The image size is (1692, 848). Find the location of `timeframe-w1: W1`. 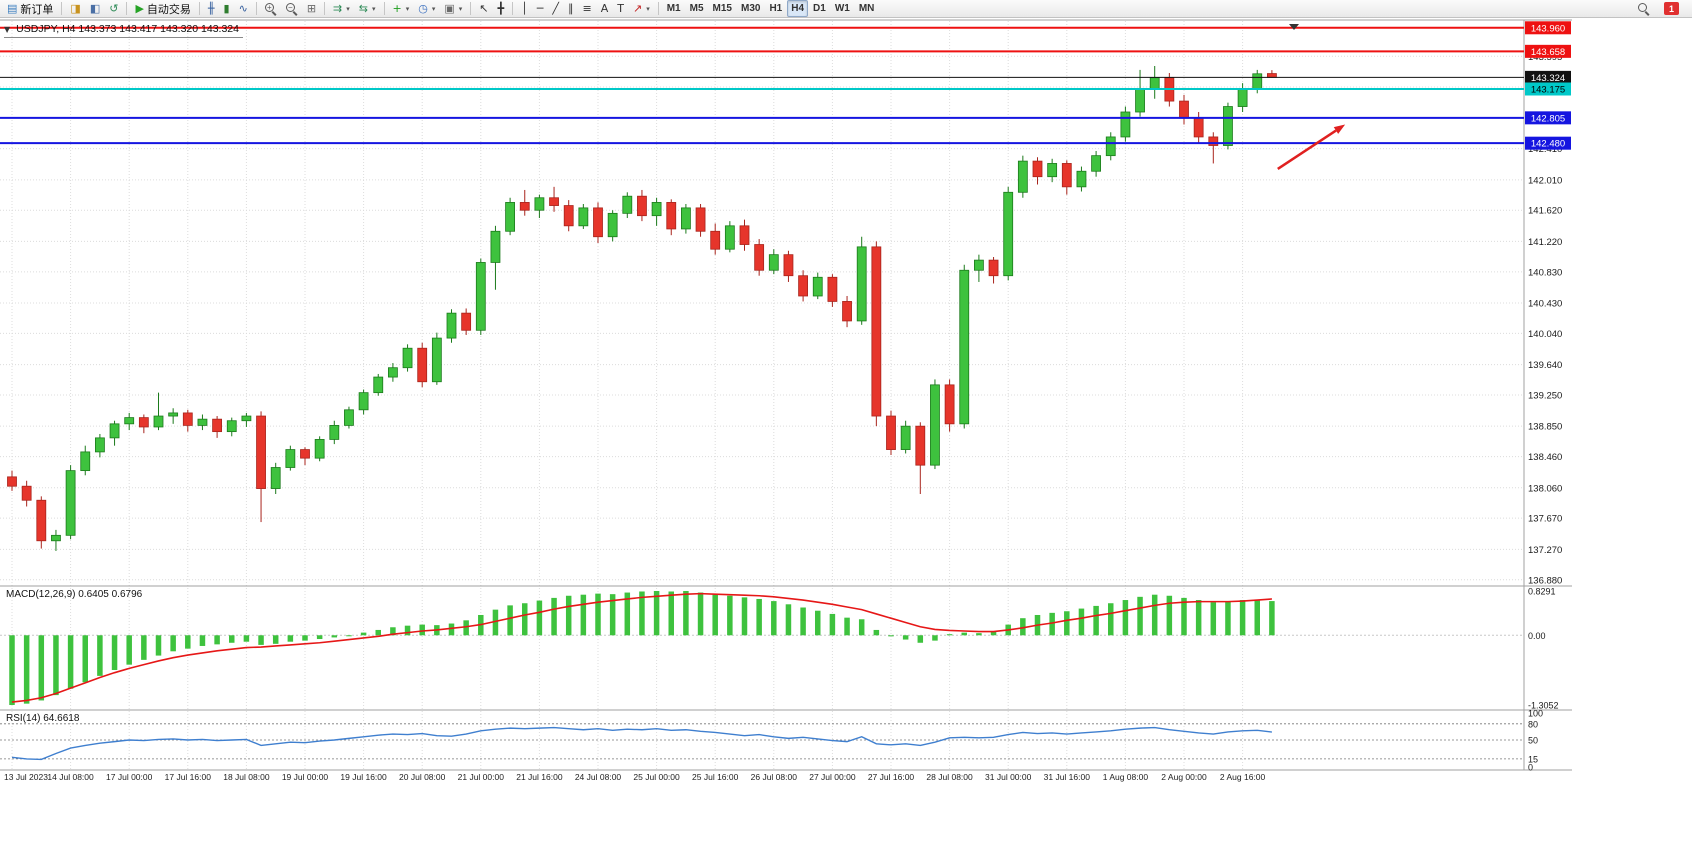

timeframe-w1: W1 is located at coordinates (842, 8).